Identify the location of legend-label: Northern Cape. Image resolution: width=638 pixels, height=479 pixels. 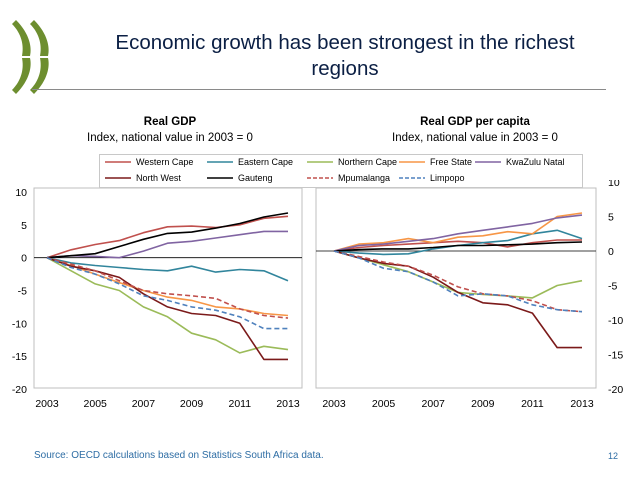
(368, 162).